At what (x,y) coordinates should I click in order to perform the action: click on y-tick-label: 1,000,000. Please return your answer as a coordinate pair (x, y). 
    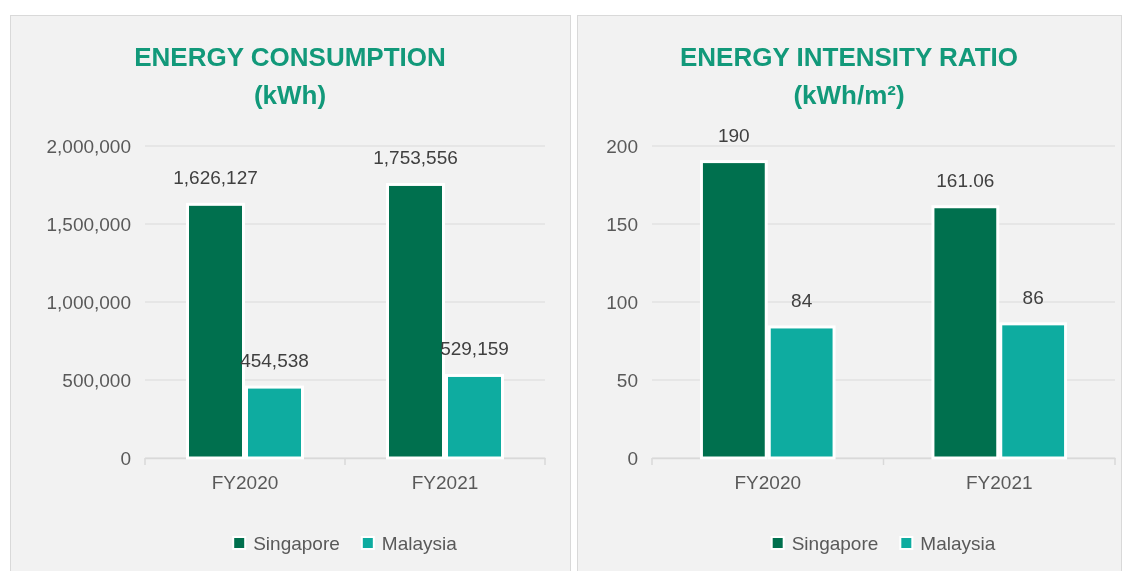
    Looking at the image, I should click on (88, 302).